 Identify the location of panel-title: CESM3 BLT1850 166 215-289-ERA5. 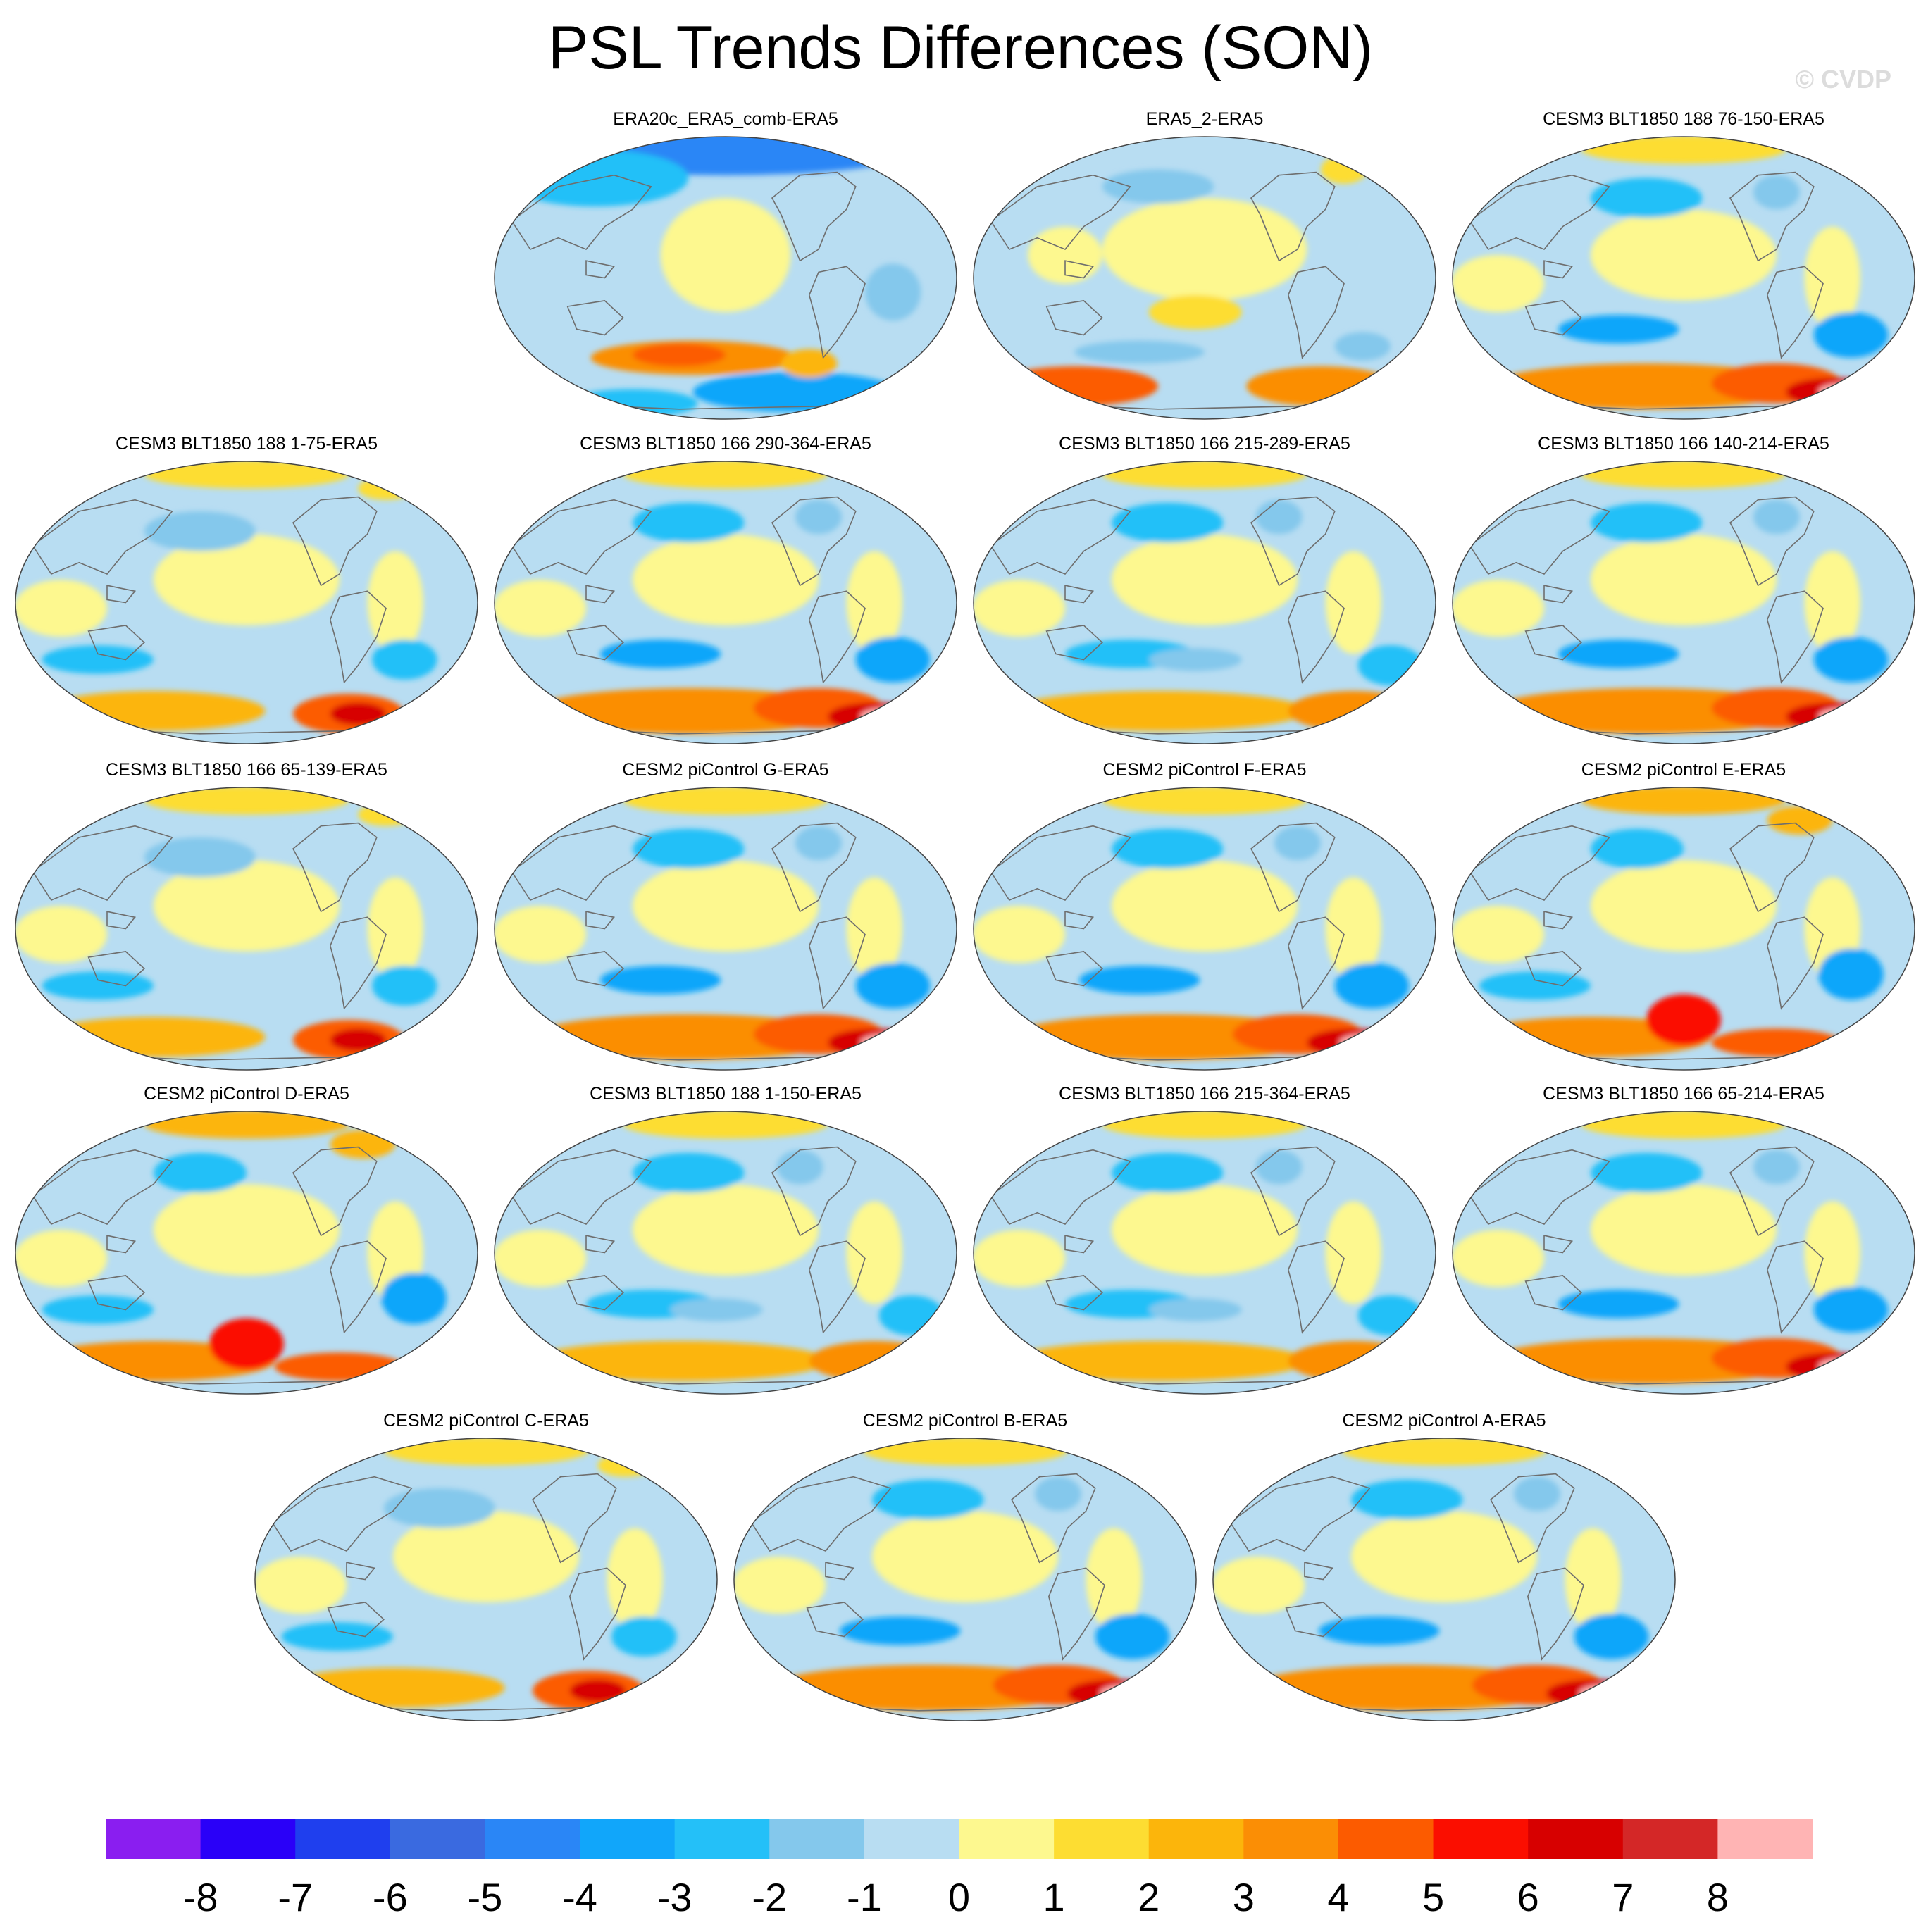
(1204, 444).